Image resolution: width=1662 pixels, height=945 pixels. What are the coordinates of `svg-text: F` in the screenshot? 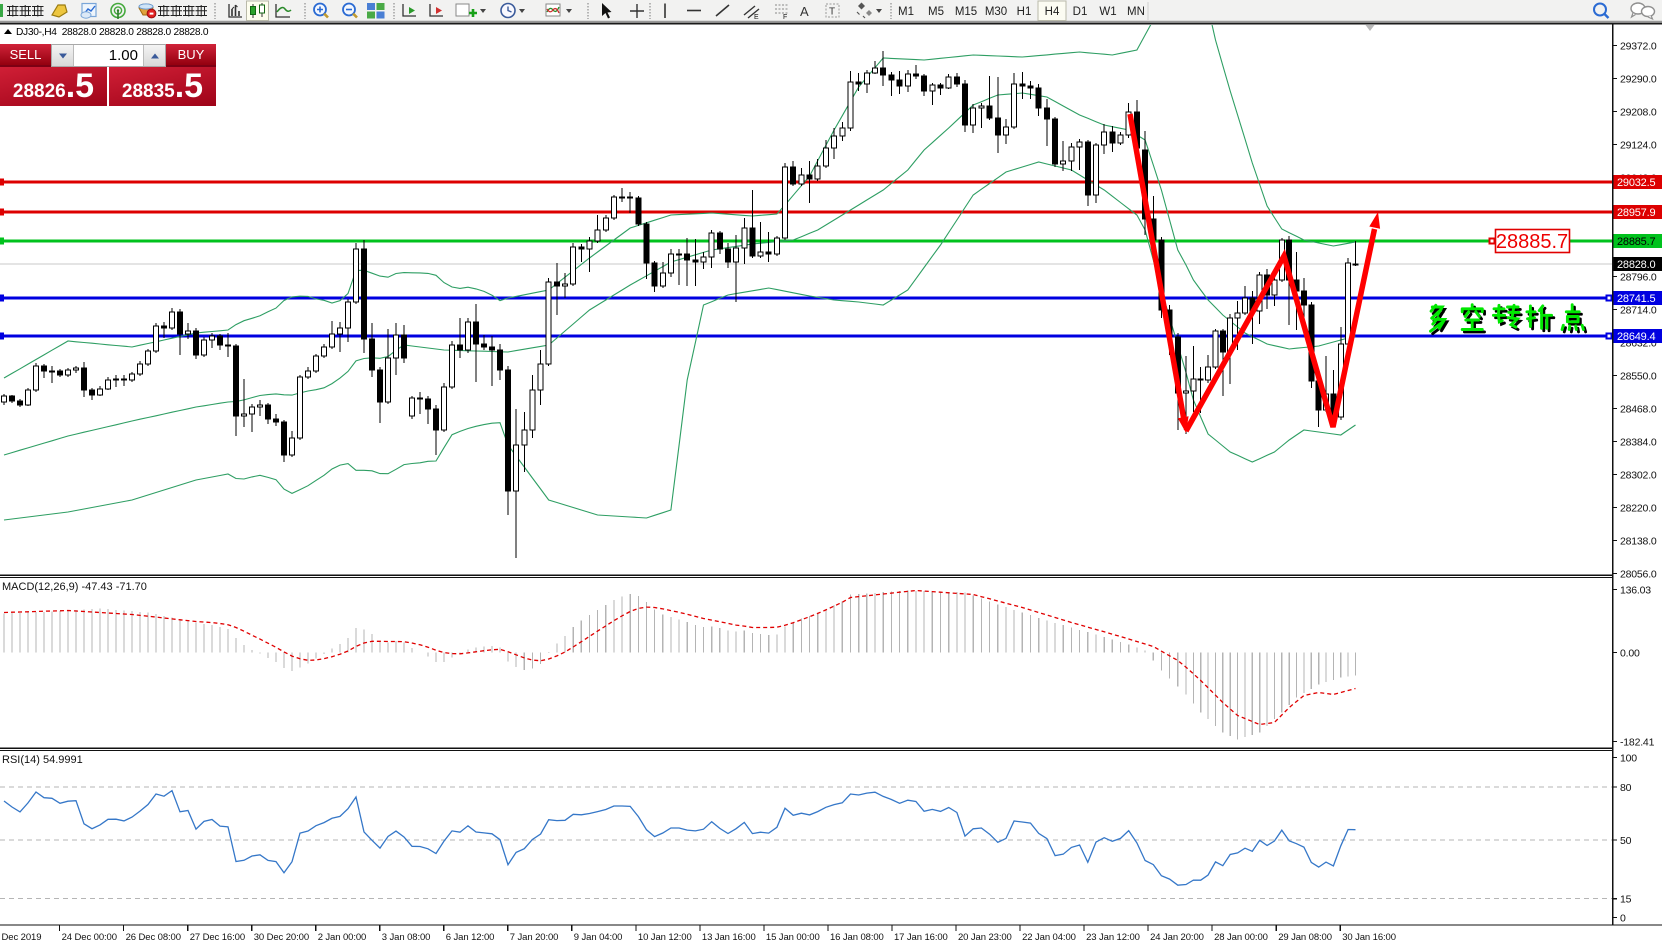 It's located at (785, 17).